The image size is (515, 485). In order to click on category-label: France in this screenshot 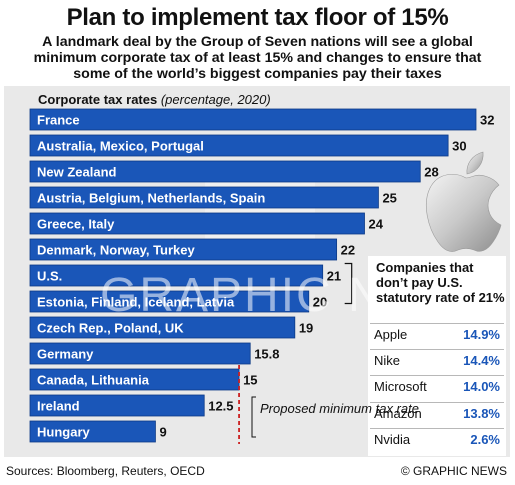, I will do `click(58, 120)`.